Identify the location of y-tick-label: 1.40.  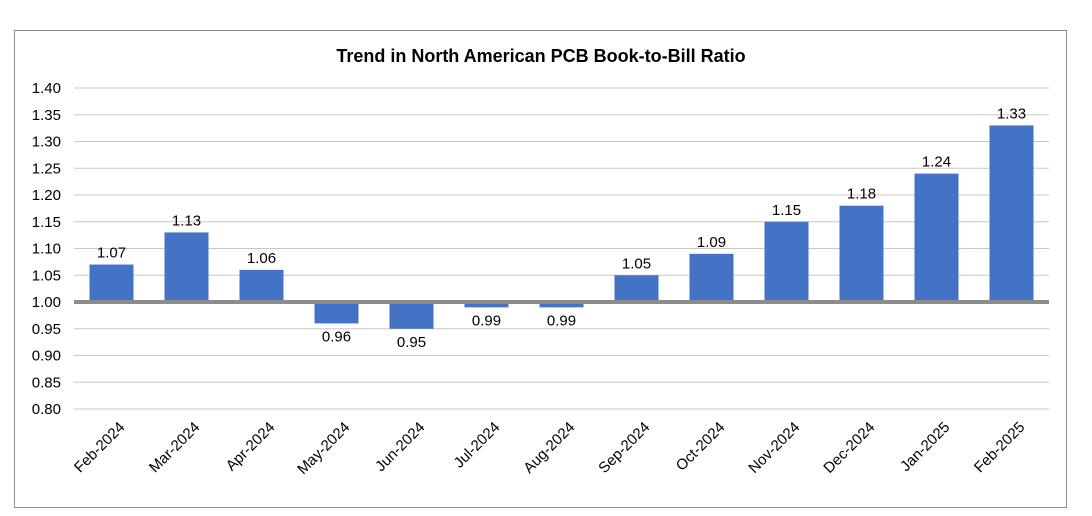
(46, 88).